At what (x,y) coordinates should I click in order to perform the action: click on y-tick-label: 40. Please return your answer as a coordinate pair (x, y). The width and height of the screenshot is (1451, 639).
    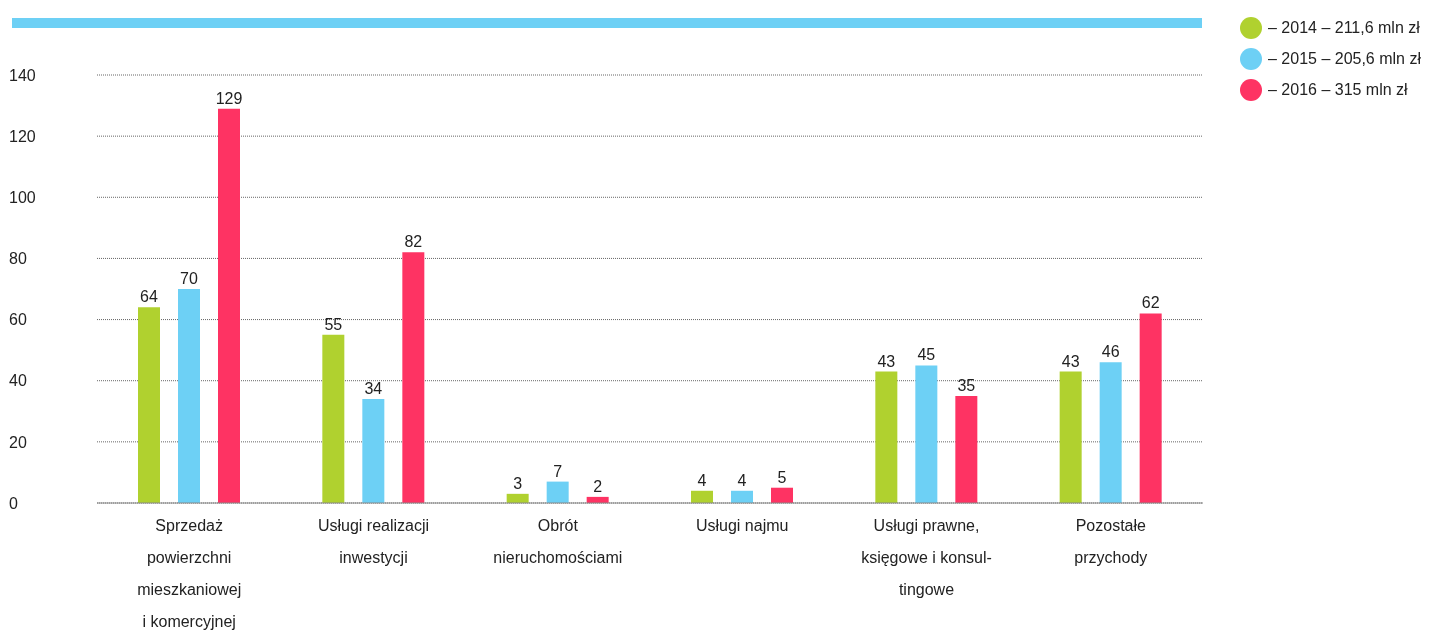
    Looking at the image, I should click on (18, 381).